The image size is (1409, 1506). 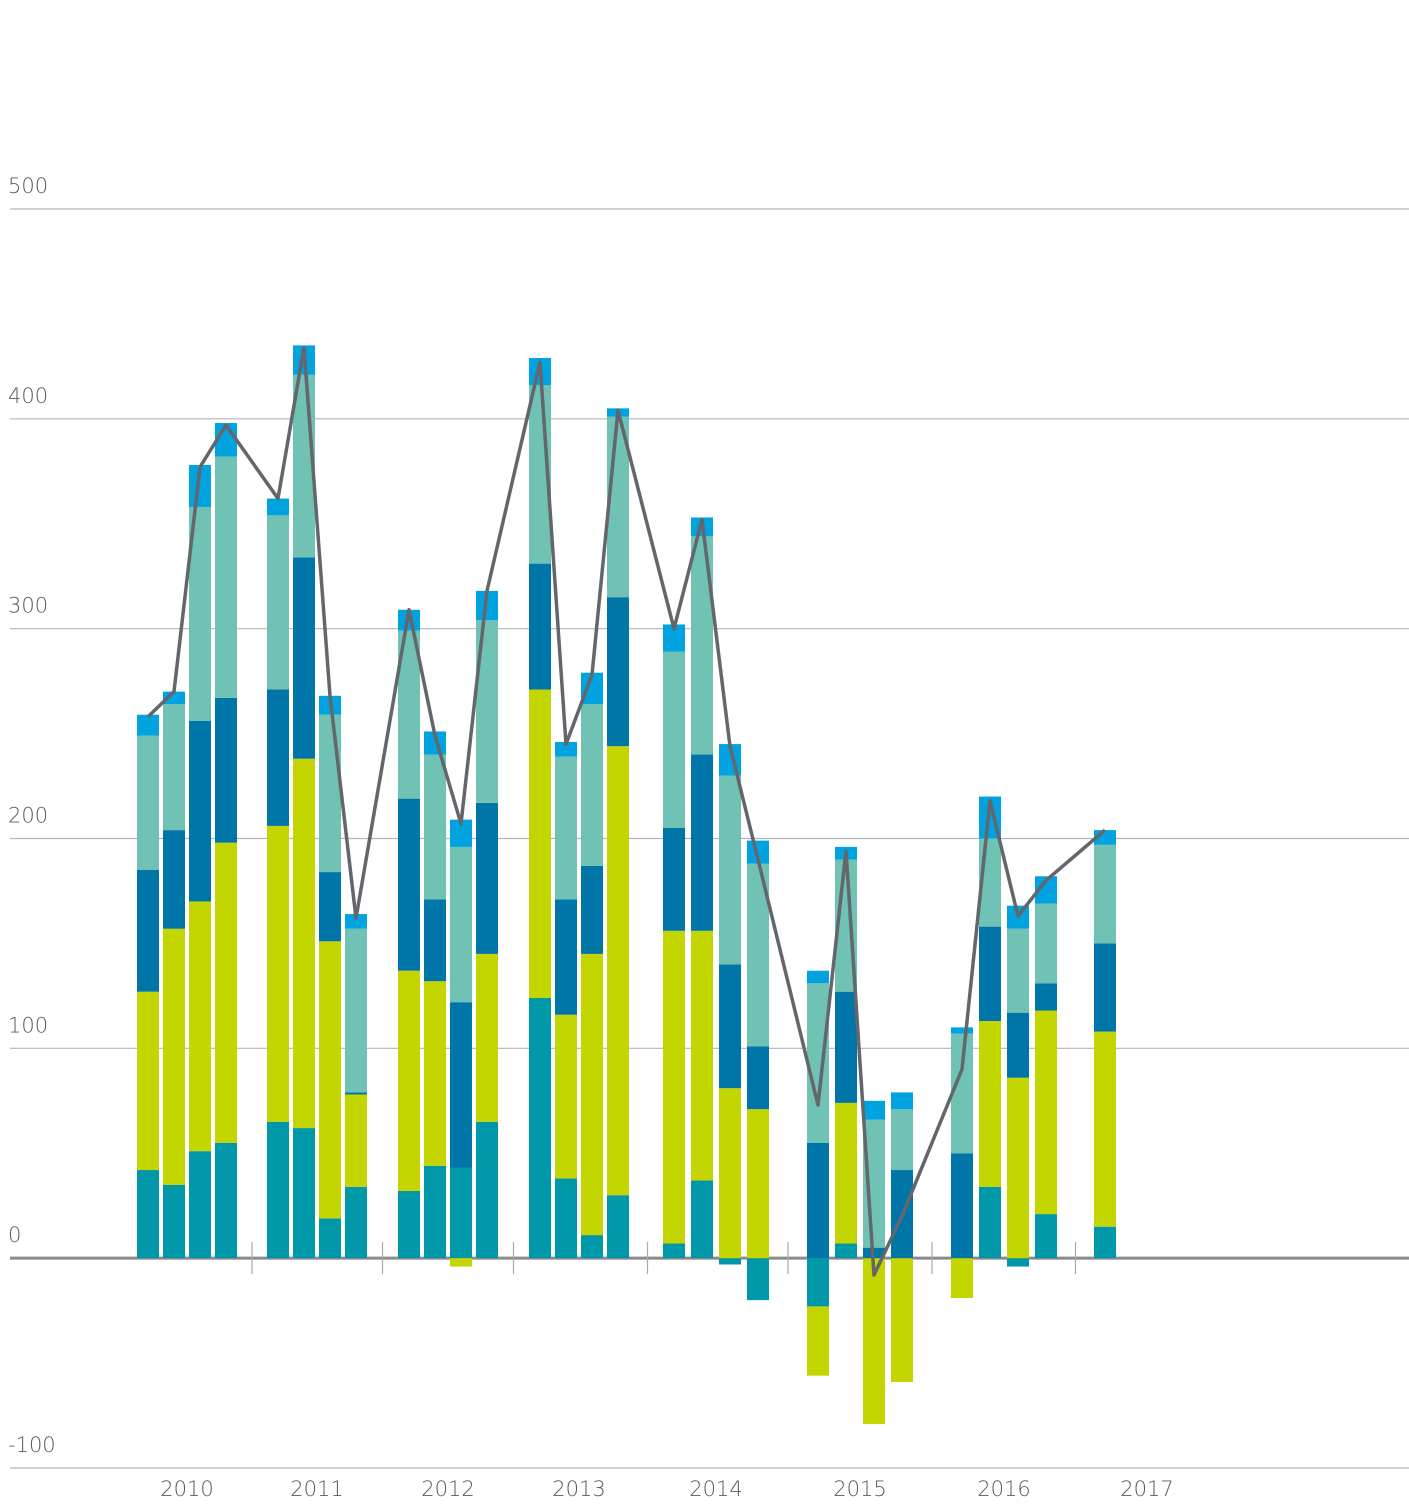 What do you see at coordinates (447, 1489) in the screenshot?
I see `x-group-label: 2012` at bounding box center [447, 1489].